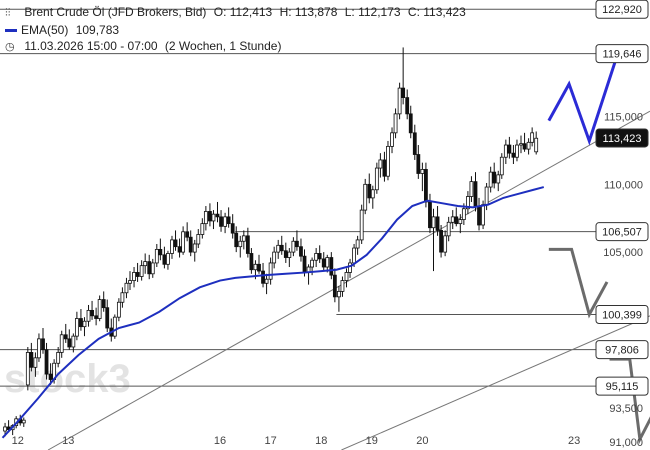 The width and height of the screenshot is (650, 450). What do you see at coordinates (220, 441) in the screenshot?
I see `x-tick-label: 16` at bounding box center [220, 441].